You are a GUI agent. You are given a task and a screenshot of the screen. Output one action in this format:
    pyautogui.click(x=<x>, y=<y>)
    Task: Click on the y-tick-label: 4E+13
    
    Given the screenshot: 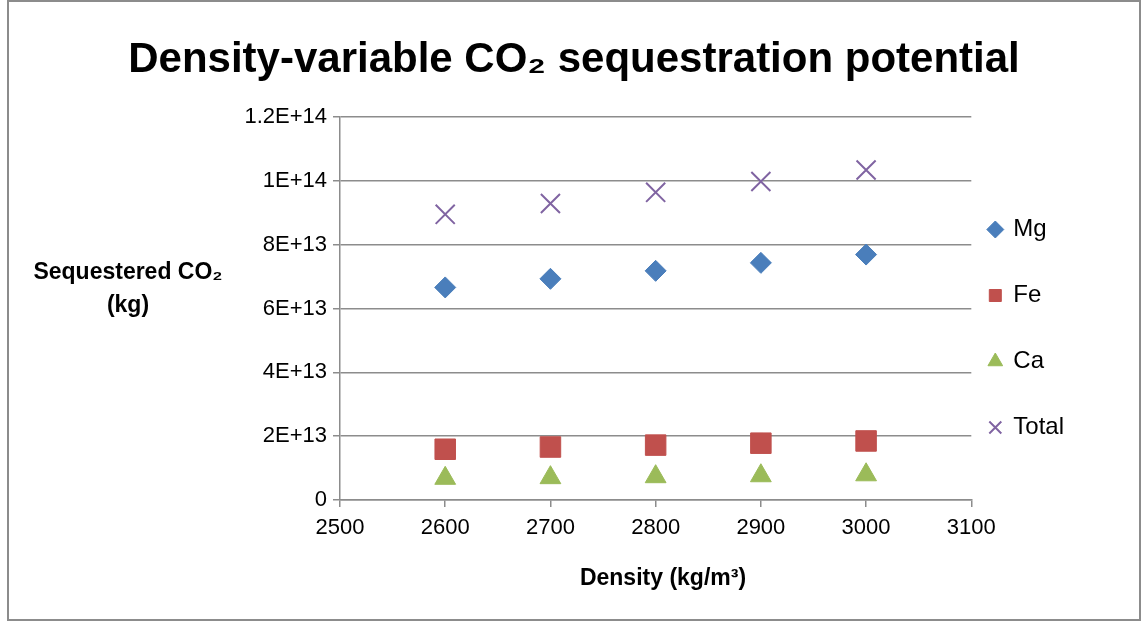 What is the action you would take?
    pyautogui.click(x=294, y=371)
    